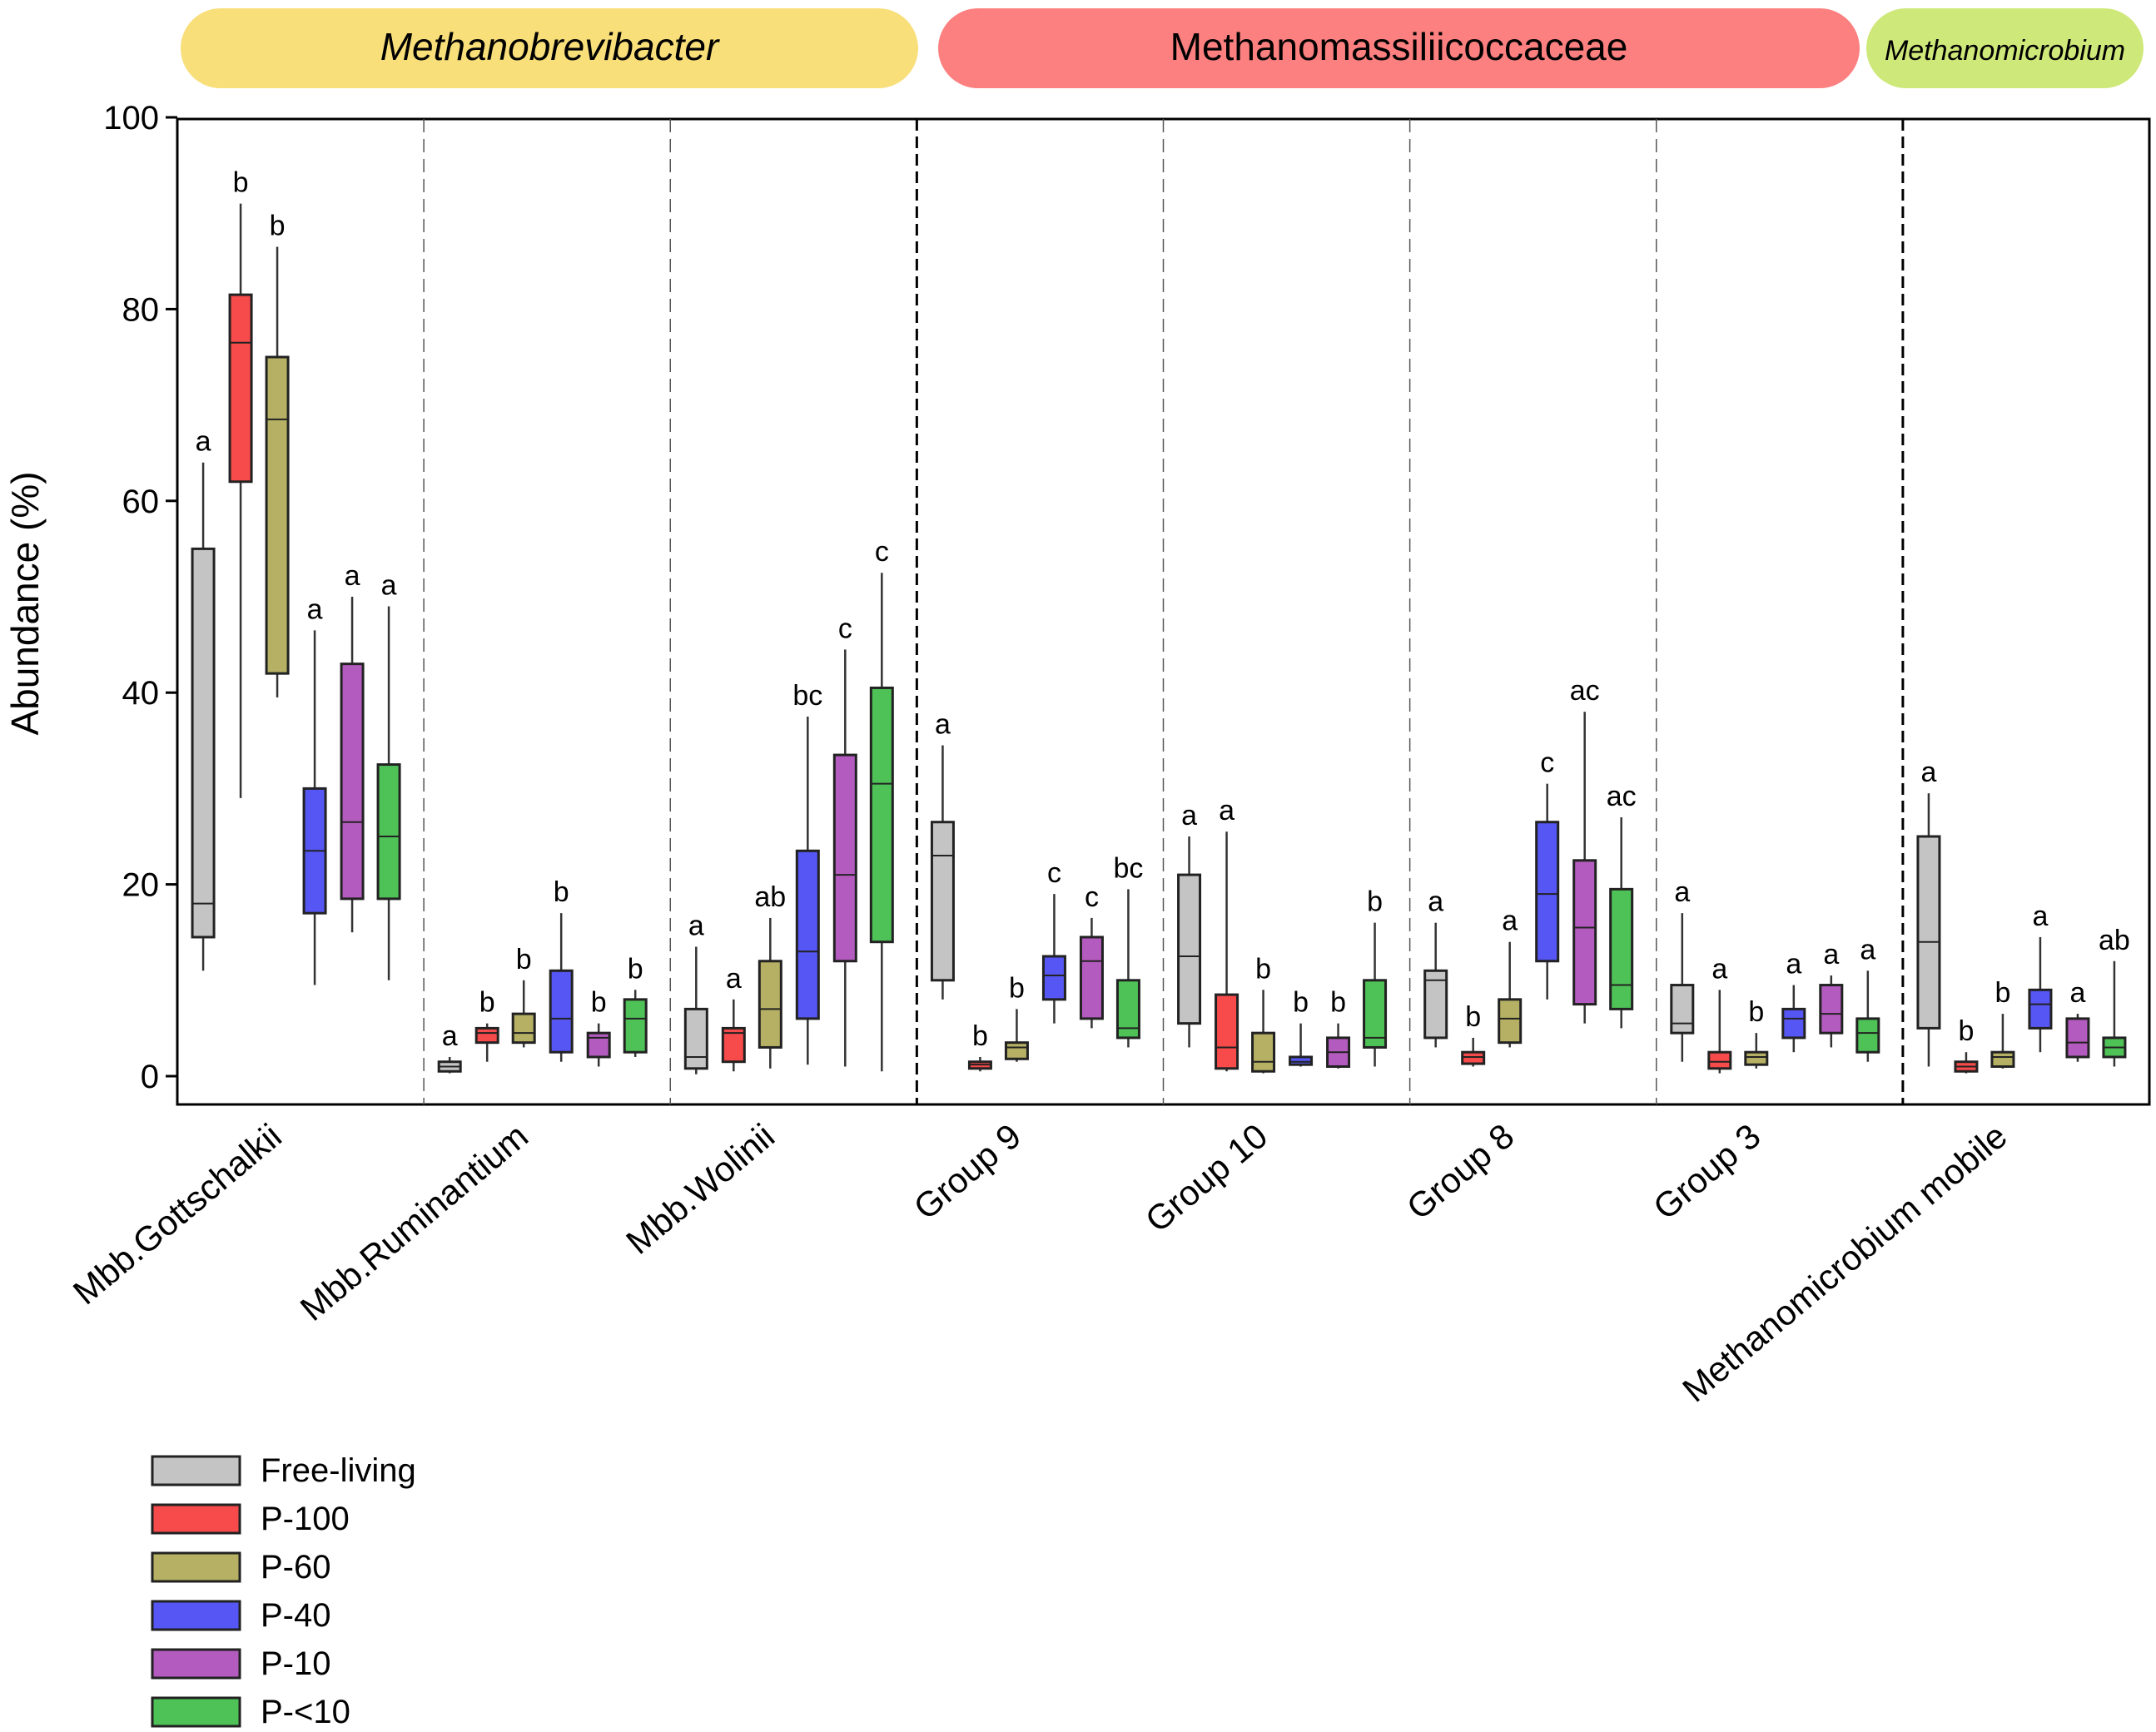  Describe the element at coordinates (338, 1470) in the screenshot. I see `legend-label: Free-living` at that location.